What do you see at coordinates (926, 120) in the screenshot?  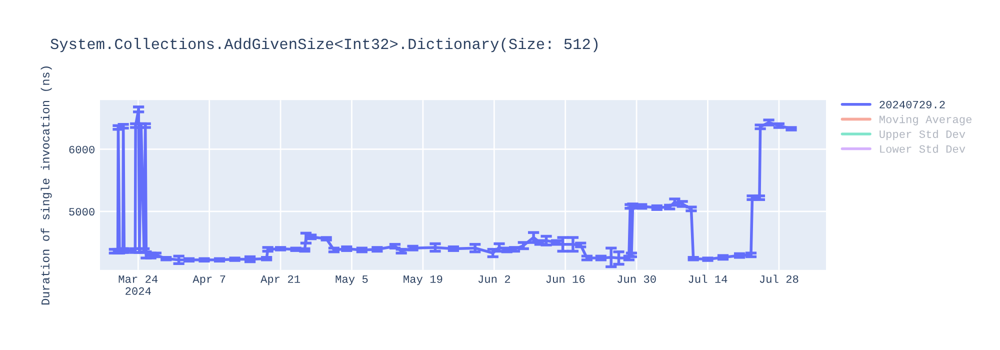 I see `legend-label: Moving Average` at bounding box center [926, 120].